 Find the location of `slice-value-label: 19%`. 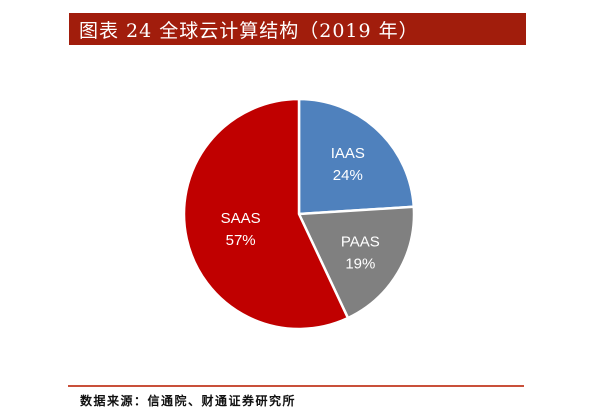

slice-value-label: 19% is located at coordinates (360, 263).